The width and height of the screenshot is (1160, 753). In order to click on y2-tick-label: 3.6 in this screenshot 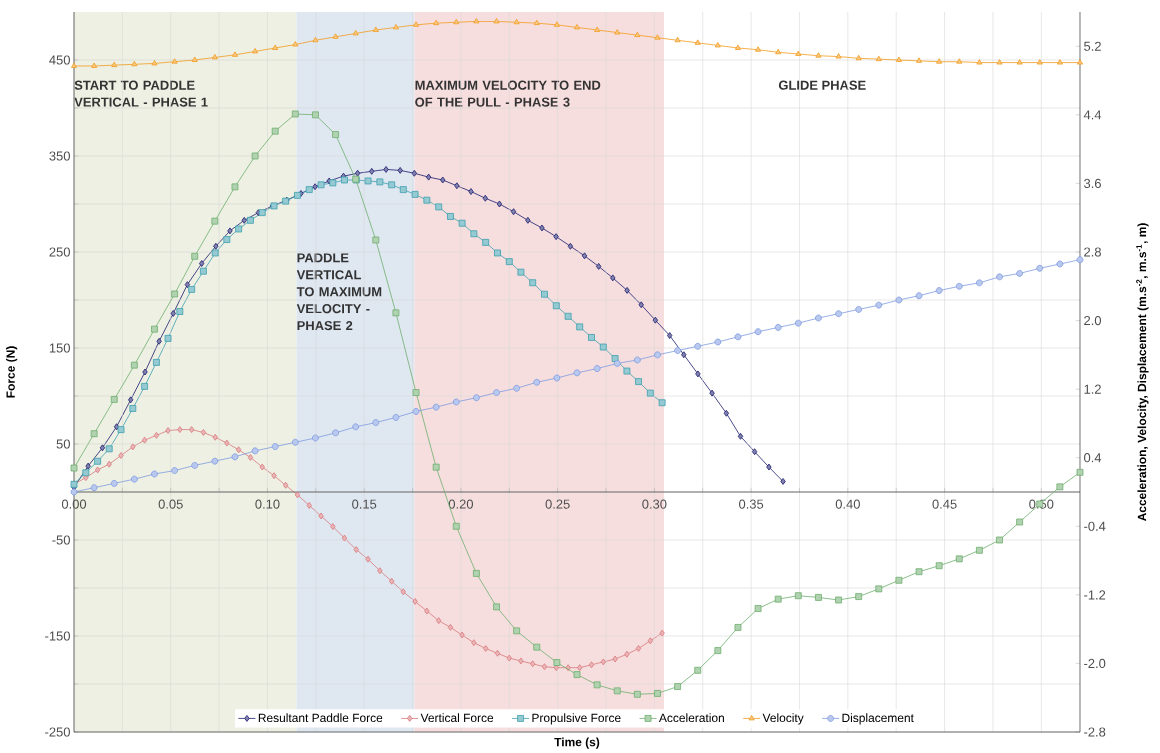, I will do `click(1092, 183)`.